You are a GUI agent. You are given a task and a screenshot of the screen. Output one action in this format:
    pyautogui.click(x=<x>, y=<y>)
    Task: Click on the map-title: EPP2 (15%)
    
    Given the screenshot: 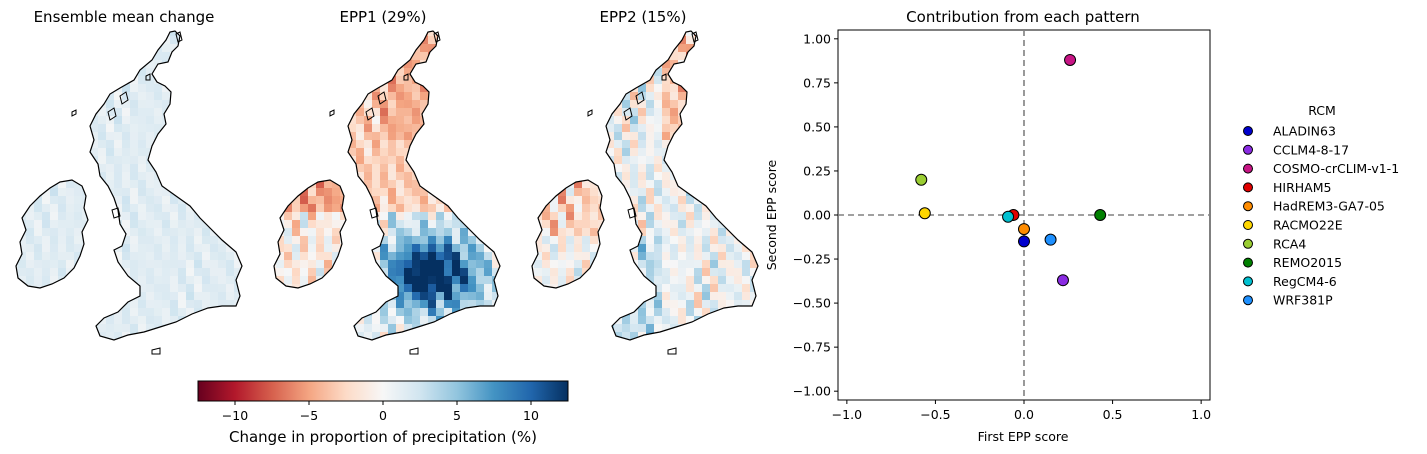 What is the action you would take?
    pyautogui.click(x=643, y=17)
    